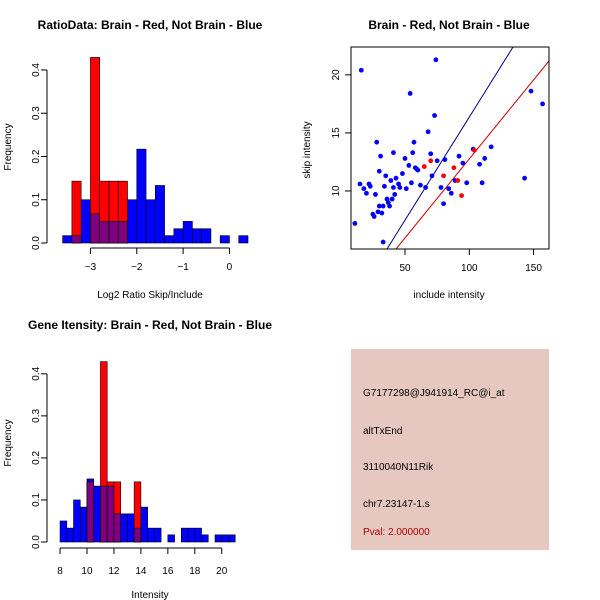 This screenshot has width=600, height=600. I want to click on y-axis-label: Frequency, so click(8, 442).